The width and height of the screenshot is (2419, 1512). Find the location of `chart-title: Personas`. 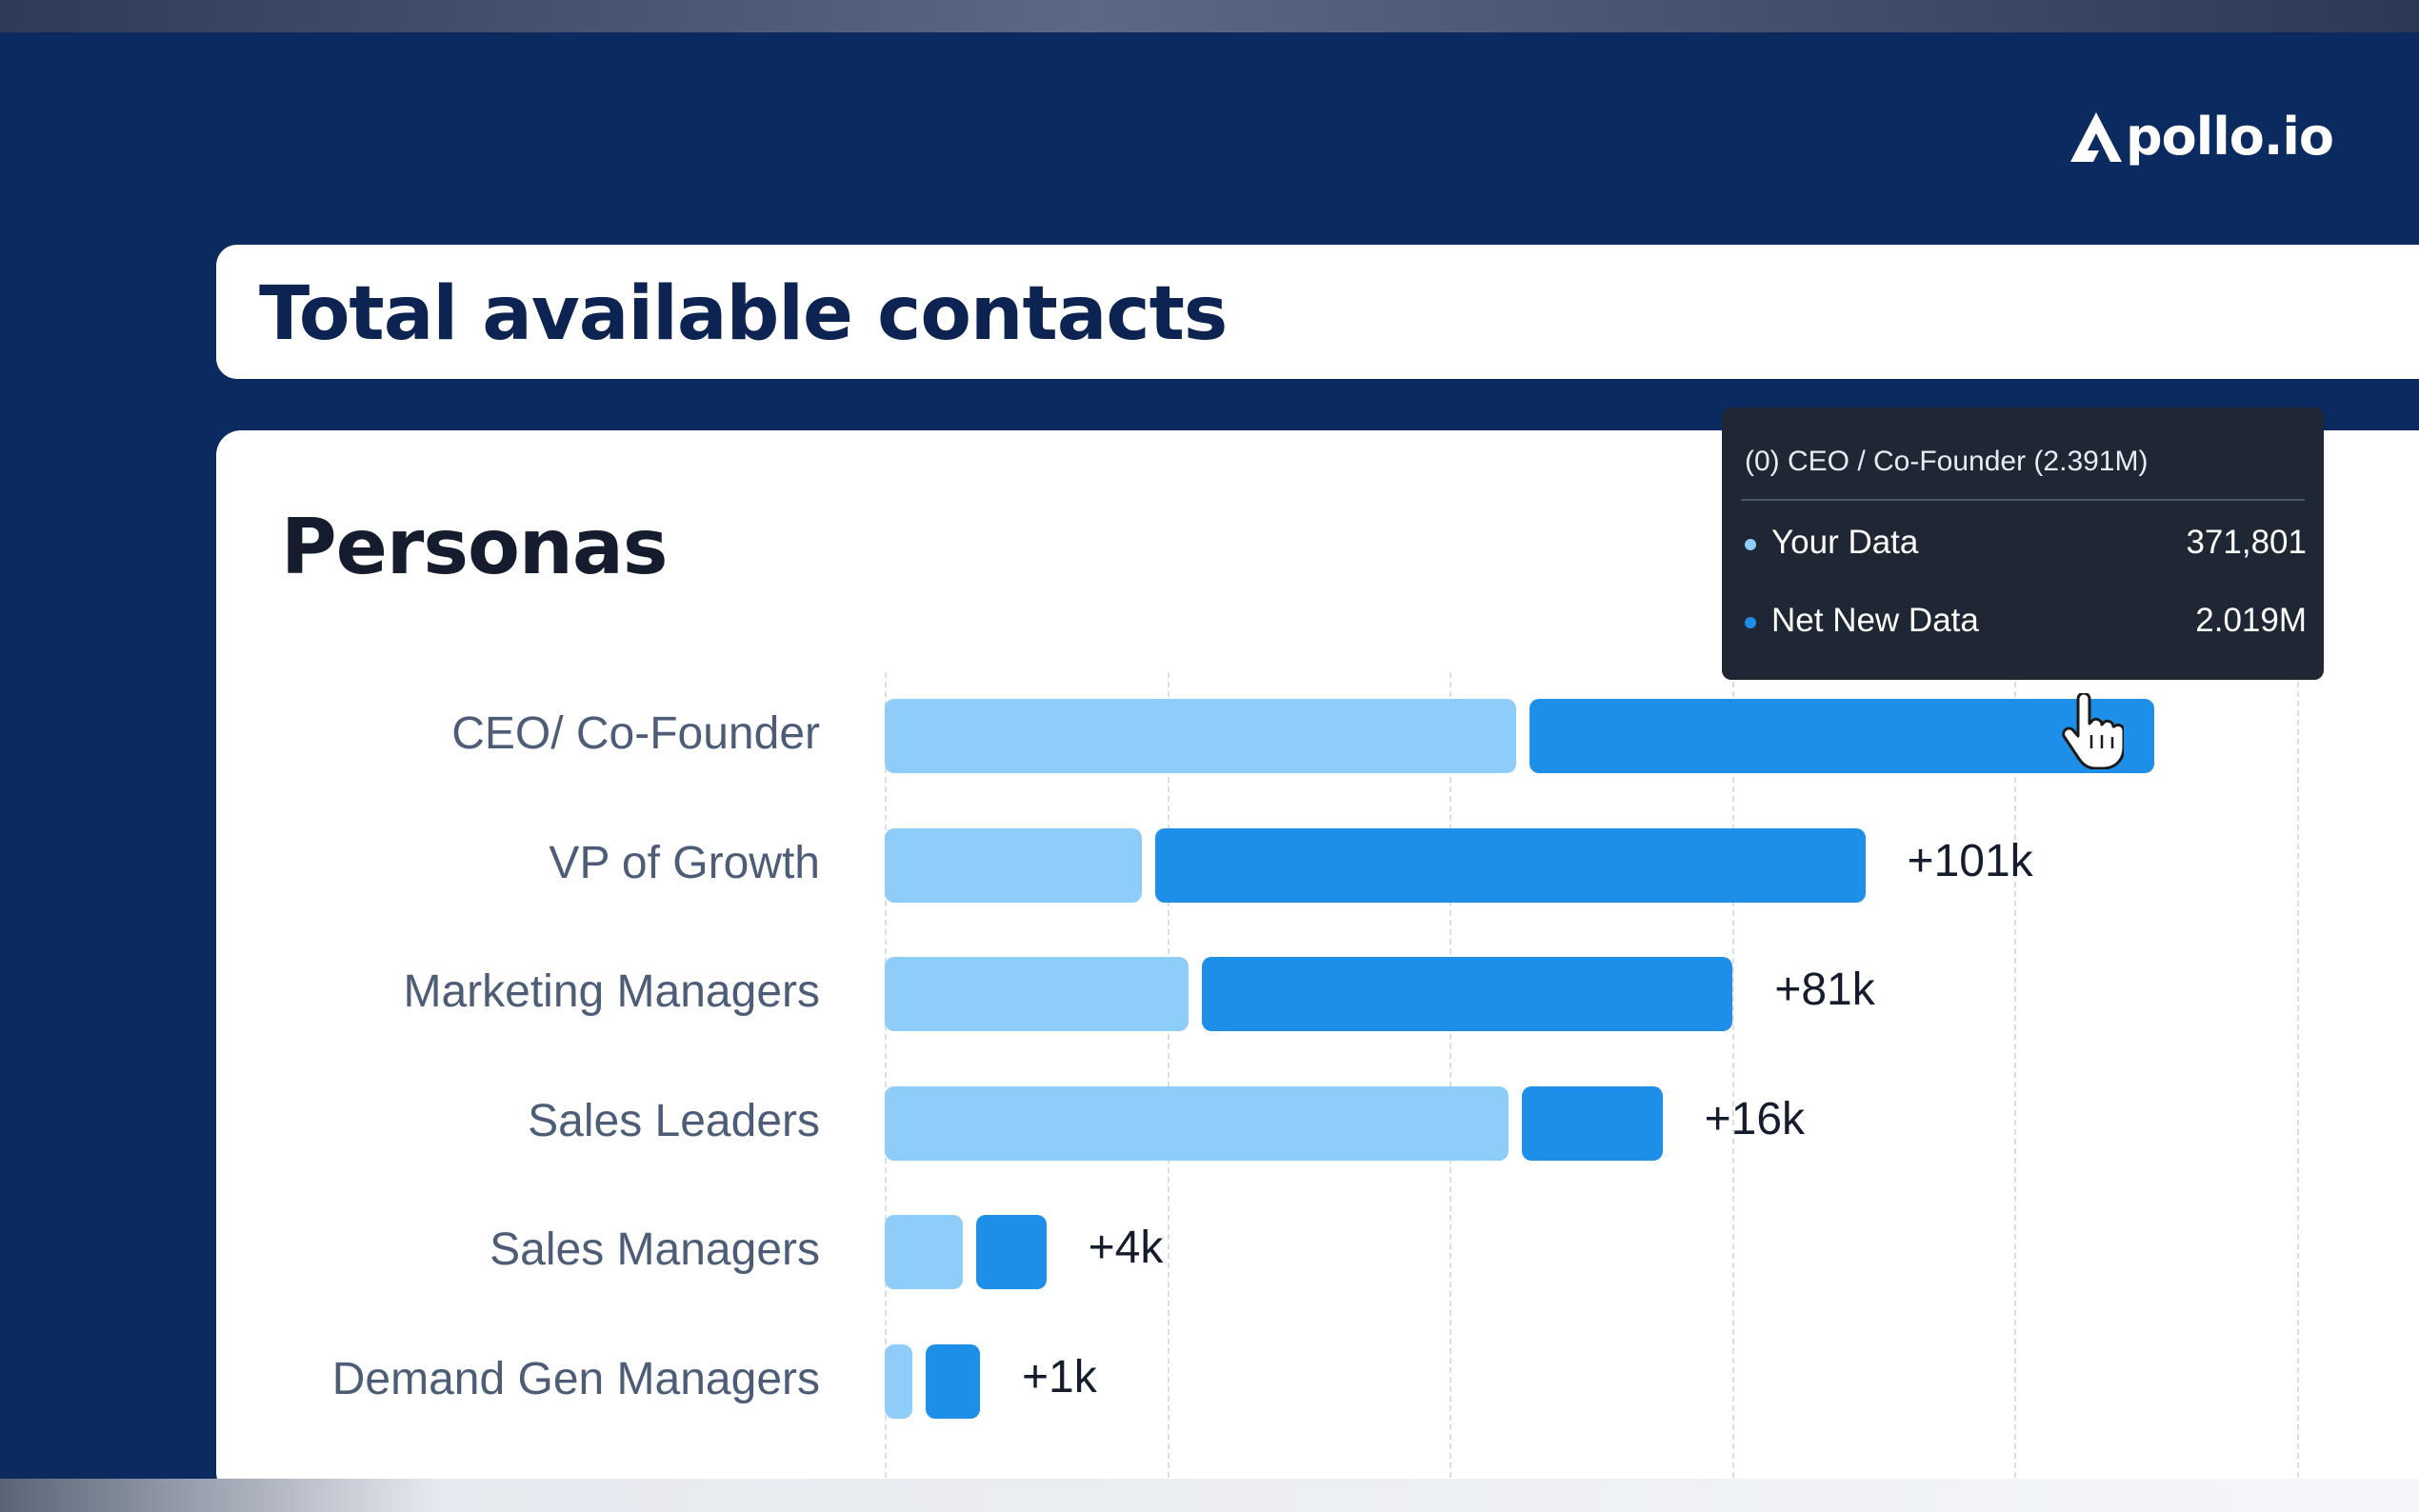

chart-title: Personas is located at coordinates (474, 547).